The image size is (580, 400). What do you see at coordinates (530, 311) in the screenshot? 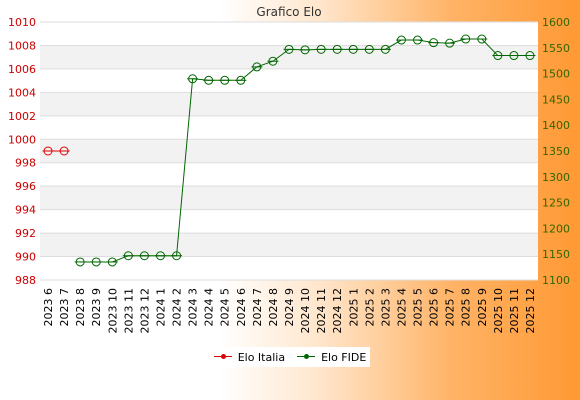
I see `x-tick-label: 2025 12` at bounding box center [530, 311].